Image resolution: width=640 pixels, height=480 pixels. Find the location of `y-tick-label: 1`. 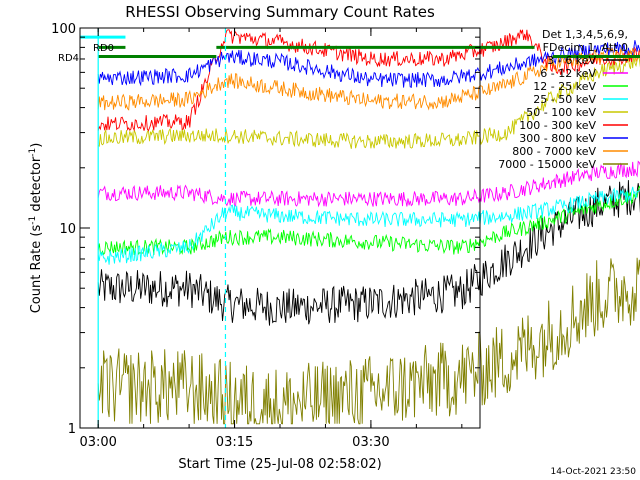

y-tick-label: 1 is located at coordinates (72, 429).